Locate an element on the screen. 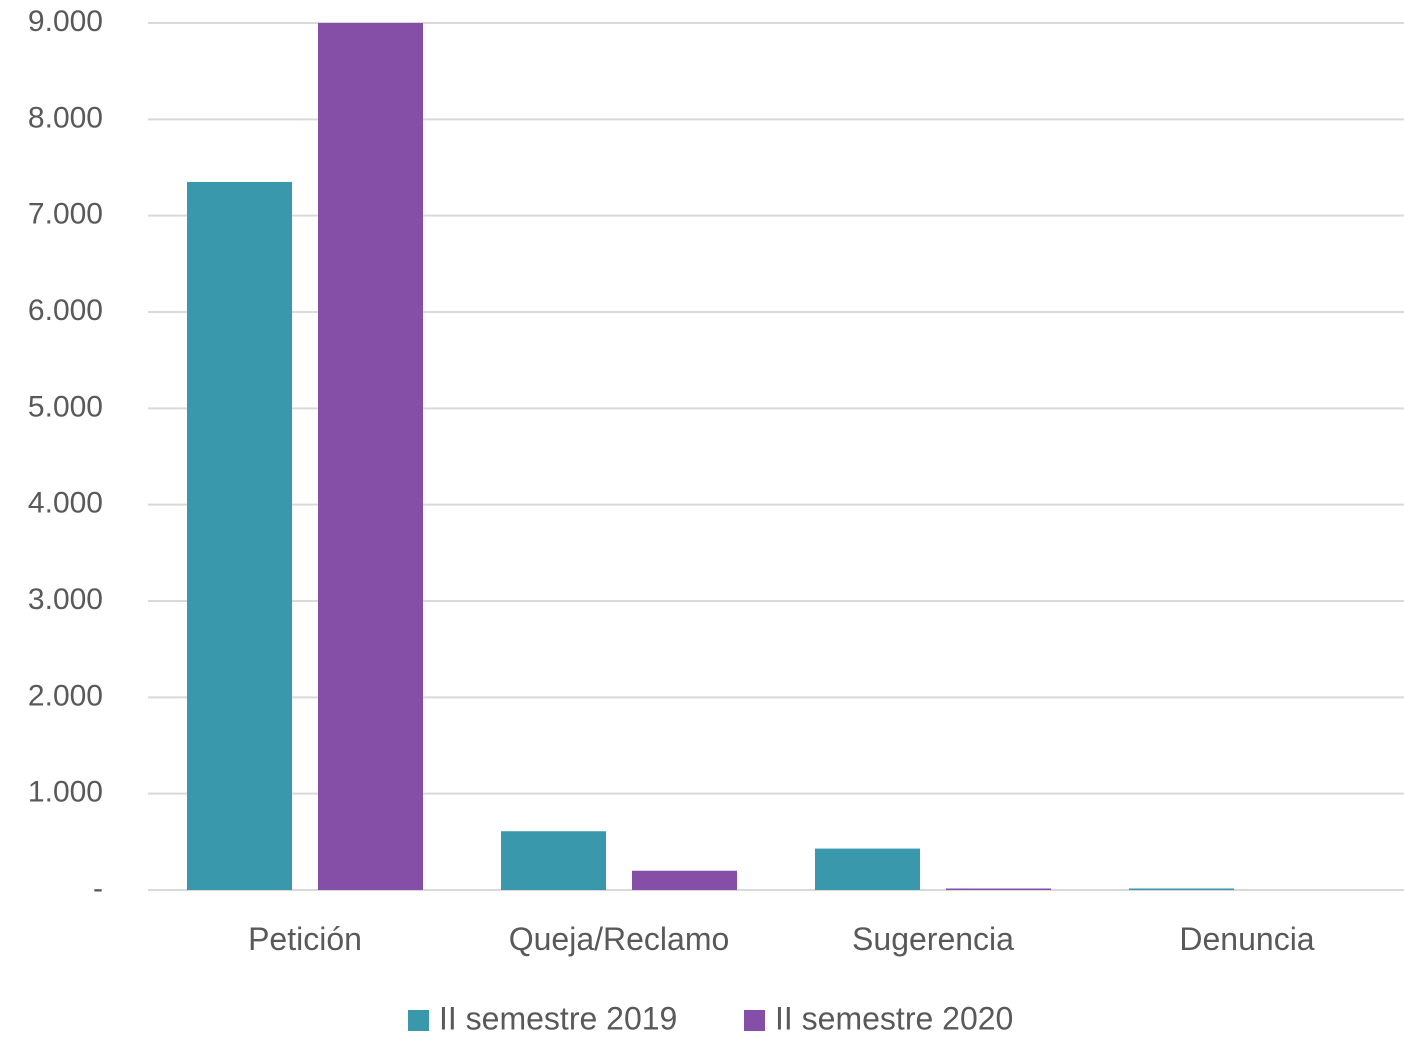 This screenshot has height=1043, width=1404. x-category-label: Sugerencia is located at coordinates (933, 939).